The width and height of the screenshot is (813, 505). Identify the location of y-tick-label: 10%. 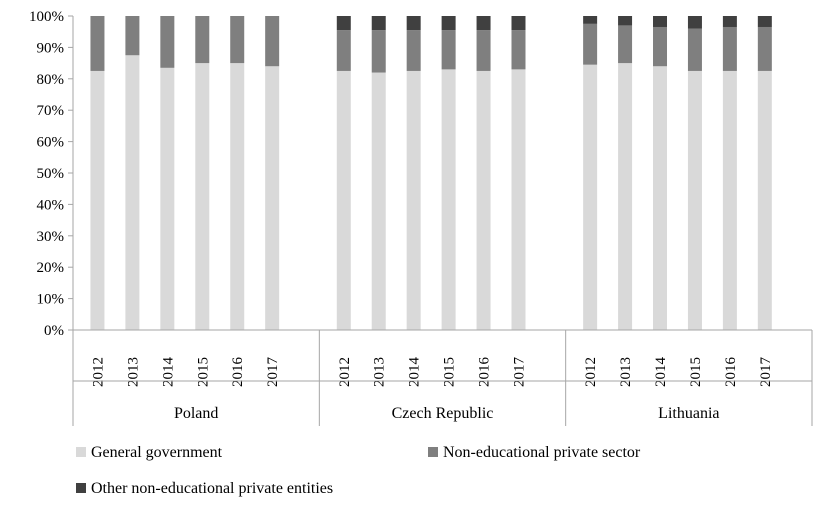
(51, 300).